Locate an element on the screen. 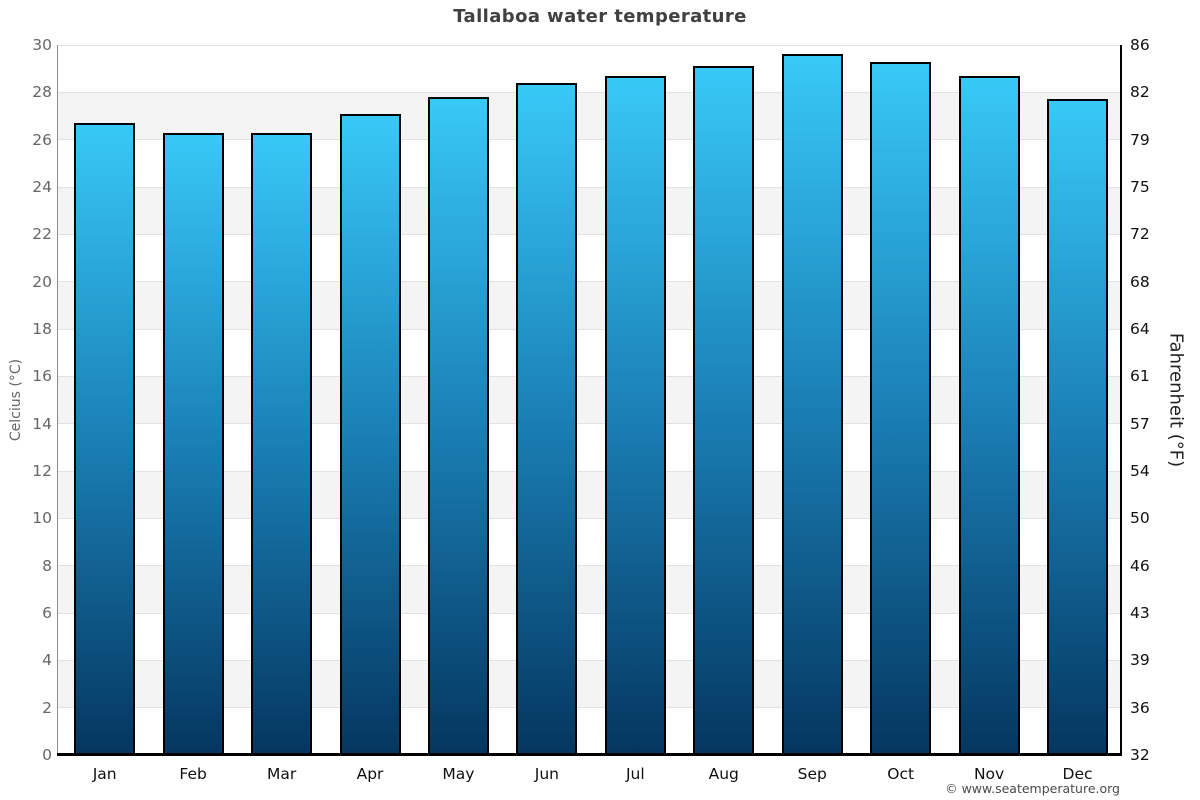  fahrenheit-tick-label: 36 is located at coordinates (1140, 707).